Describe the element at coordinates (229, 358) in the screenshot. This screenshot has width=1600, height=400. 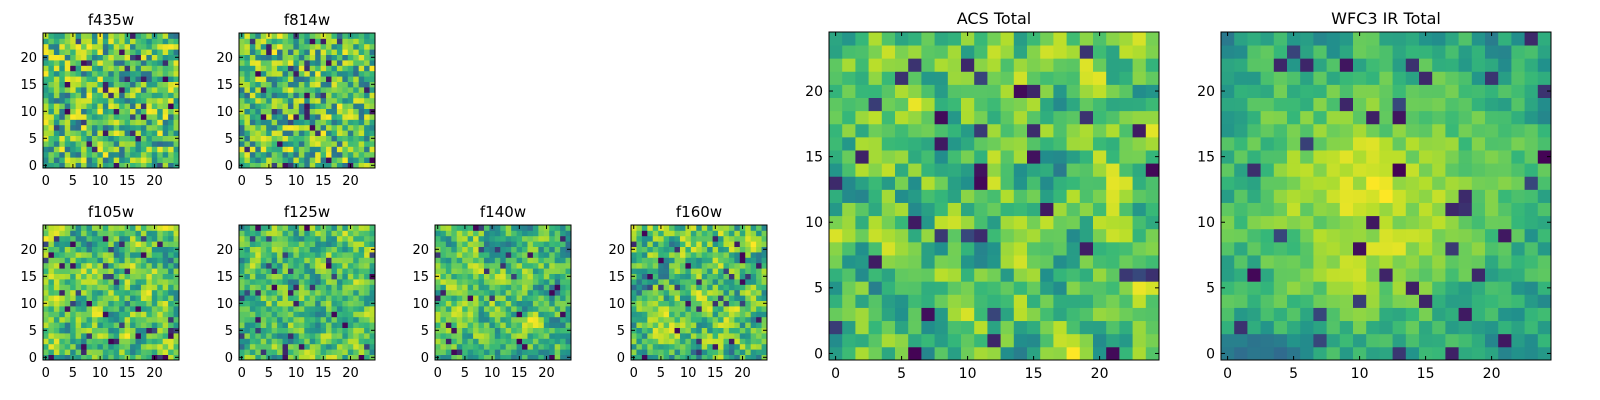
I see `y-tick-label: 0` at that location.